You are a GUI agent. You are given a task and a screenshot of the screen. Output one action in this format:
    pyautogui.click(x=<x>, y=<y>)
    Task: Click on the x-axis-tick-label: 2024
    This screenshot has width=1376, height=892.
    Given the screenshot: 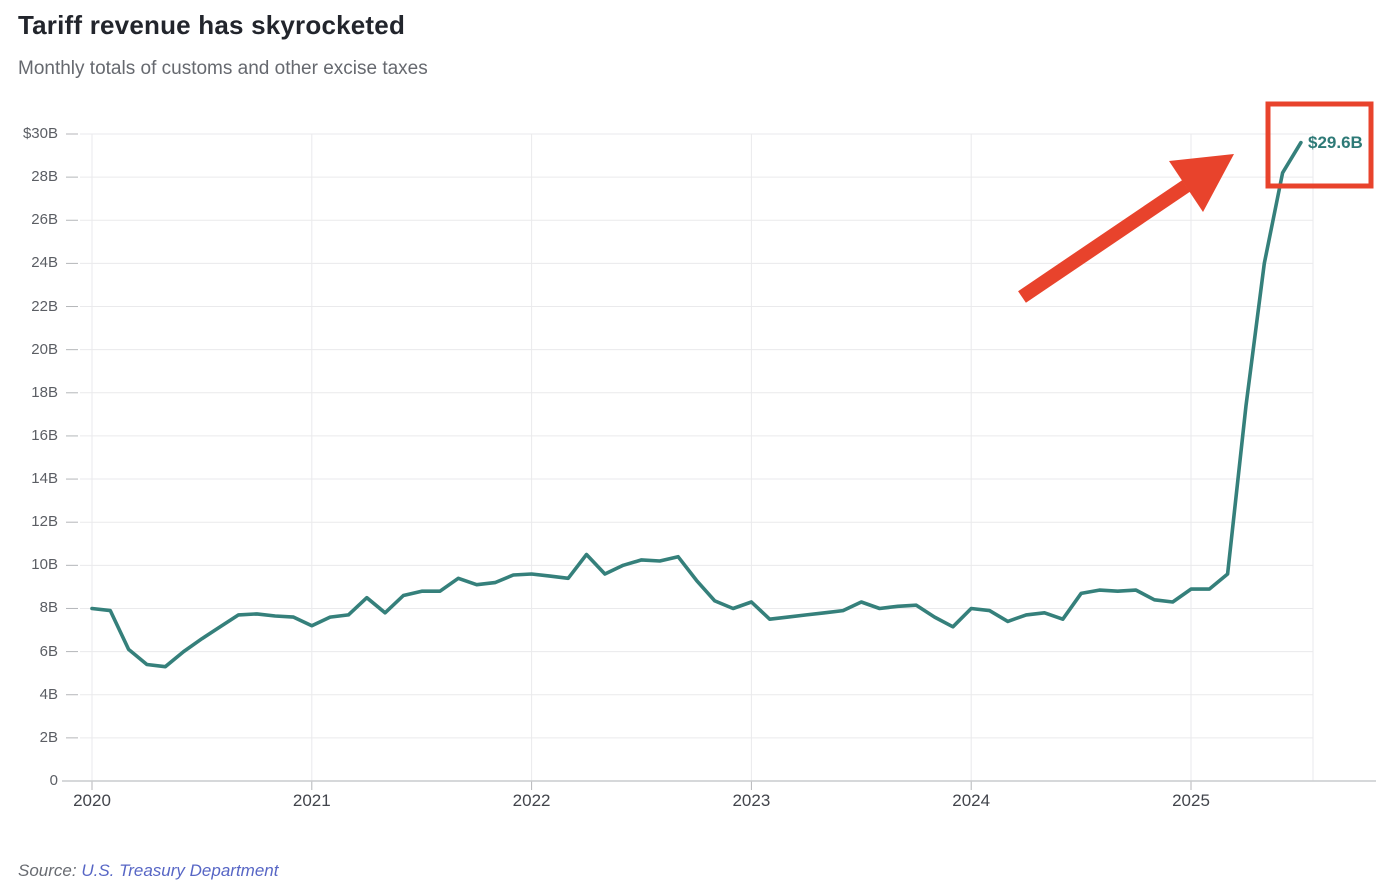 What is the action you would take?
    pyautogui.click(x=971, y=800)
    